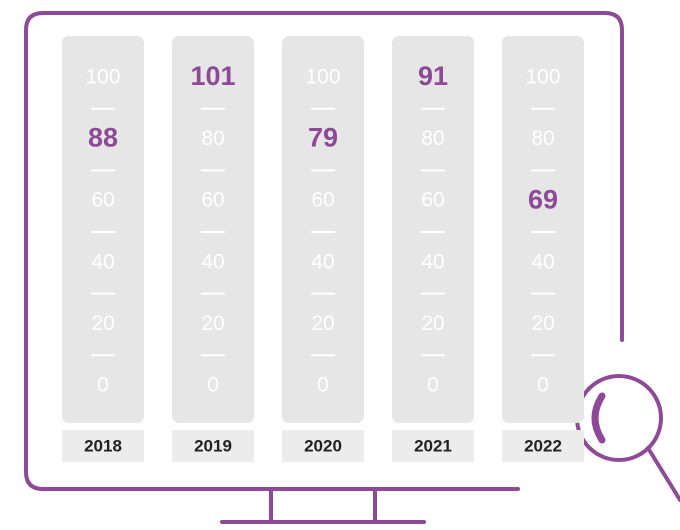 The width and height of the screenshot is (680, 530). What do you see at coordinates (323, 138) in the screenshot?
I see `value-label: 79` at bounding box center [323, 138].